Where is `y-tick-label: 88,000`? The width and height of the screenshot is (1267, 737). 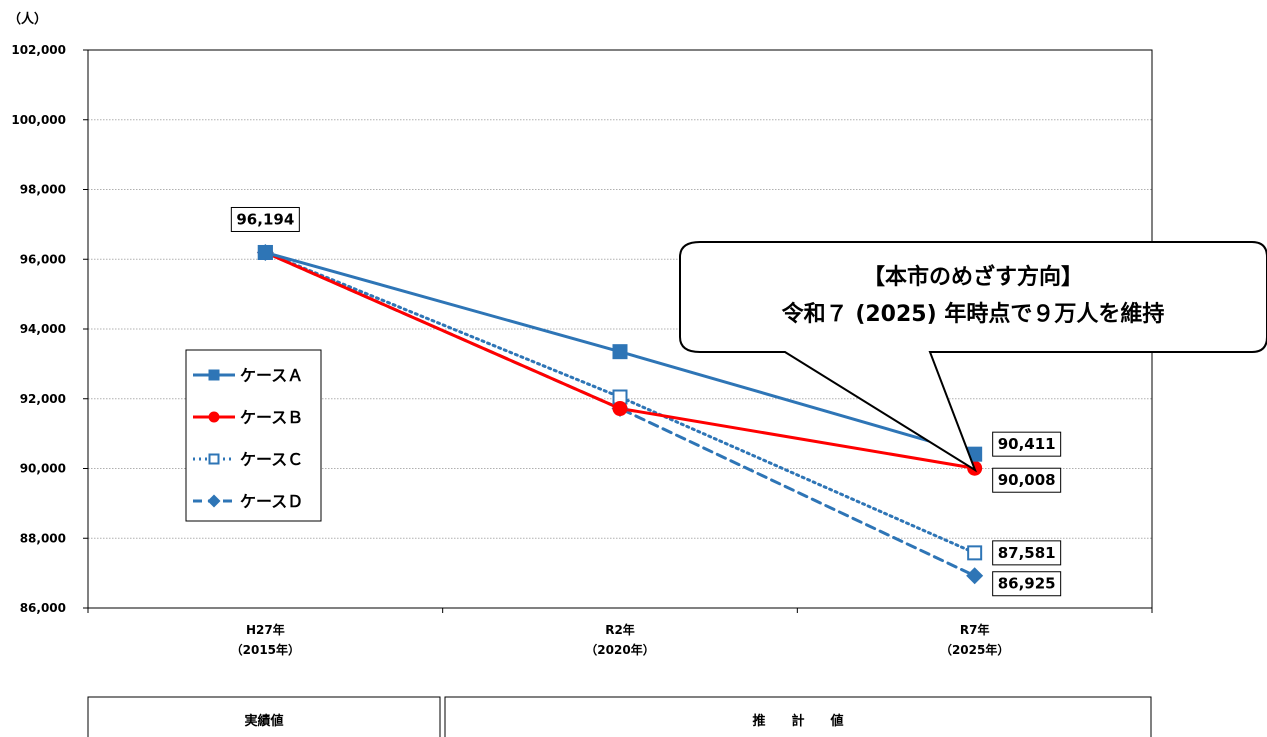 y-tick-label: 88,000 is located at coordinates (43, 538).